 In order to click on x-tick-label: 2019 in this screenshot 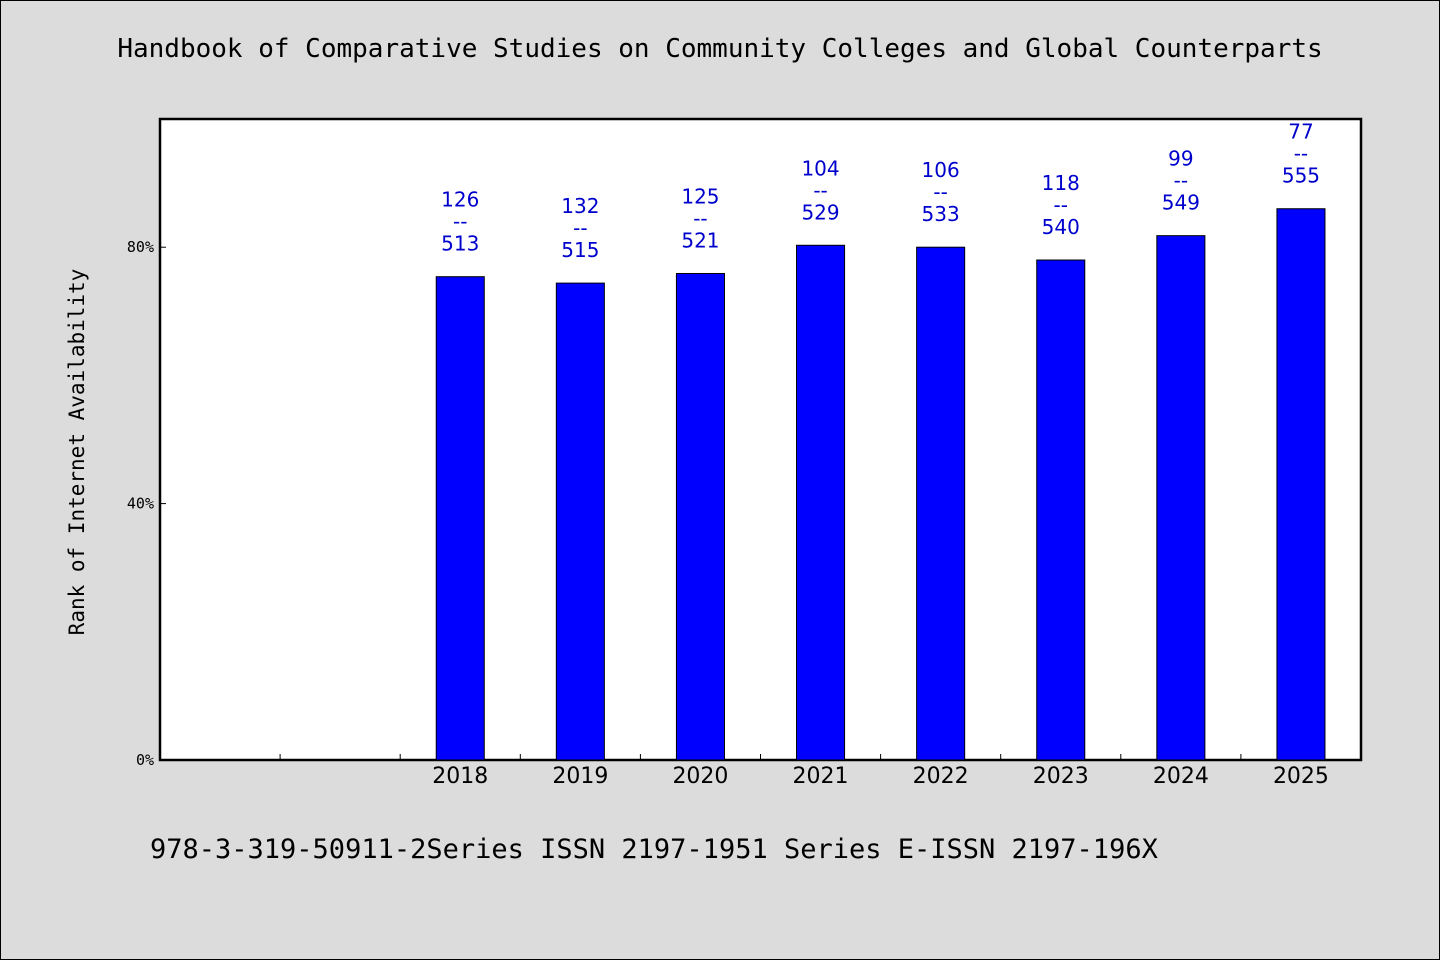, I will do `click(580, 776)`.